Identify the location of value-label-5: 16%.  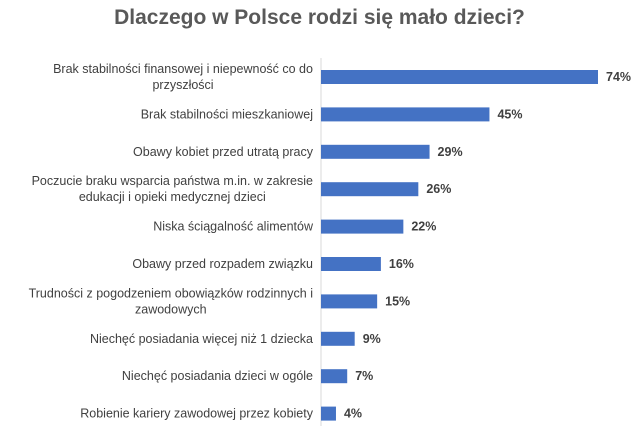
(401, 264).